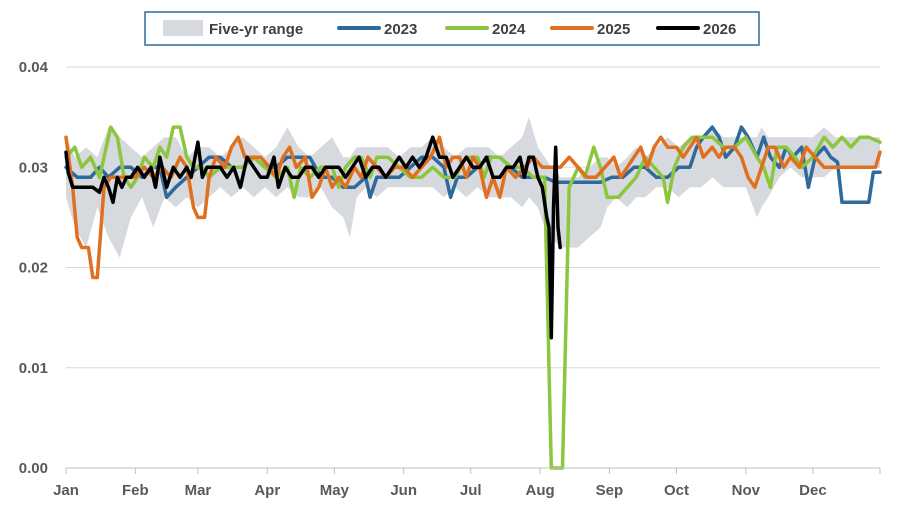 This screenshot has height=515, width=902. Describe the element at coordinates (33, 167) in the screenshot. I see `y-tick-label: 0.03` at that location.